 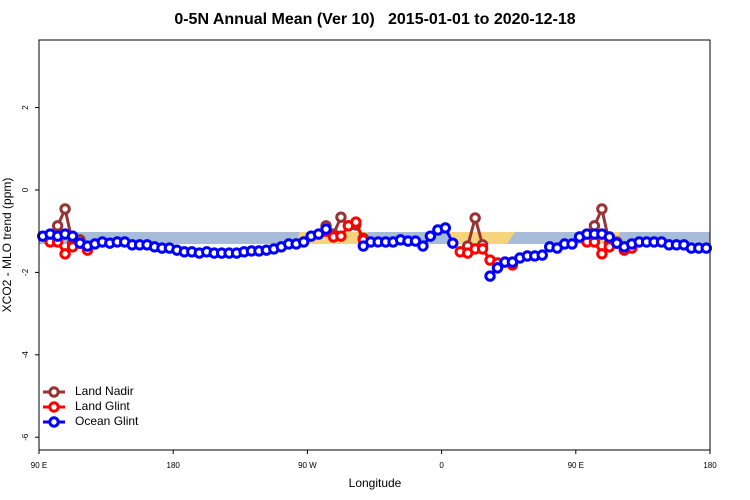 I want to click on y-tick-label: 2, so click(x=25, y=107).